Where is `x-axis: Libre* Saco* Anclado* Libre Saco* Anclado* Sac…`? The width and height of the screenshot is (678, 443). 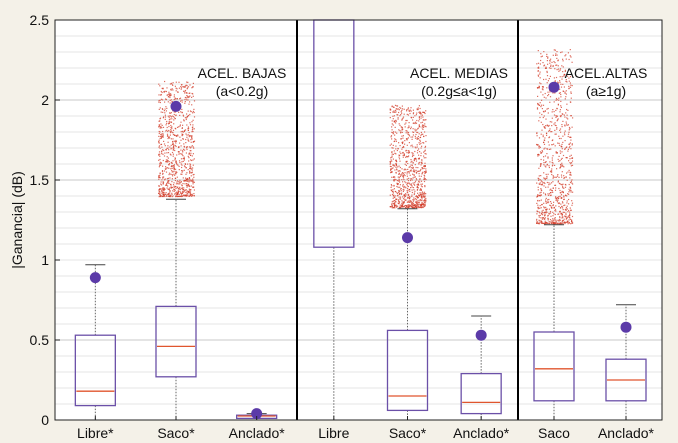
x-axis: Libre* Saco* Anclado* Libre Saco* Anclado* Sac… is located at coordinates (366, 428).